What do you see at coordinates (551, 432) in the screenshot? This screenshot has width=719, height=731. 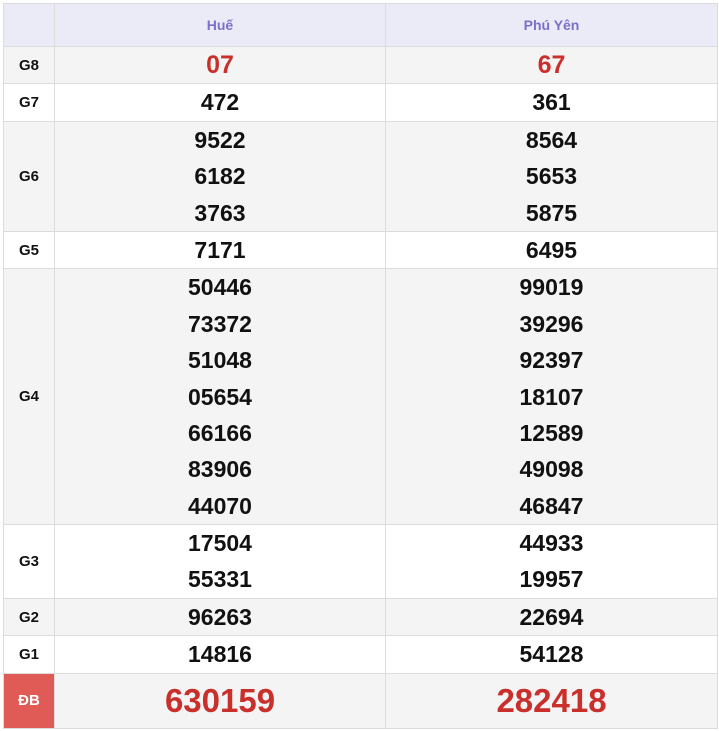 I see `prize-number: 12589` at bounding box center [551, 432].